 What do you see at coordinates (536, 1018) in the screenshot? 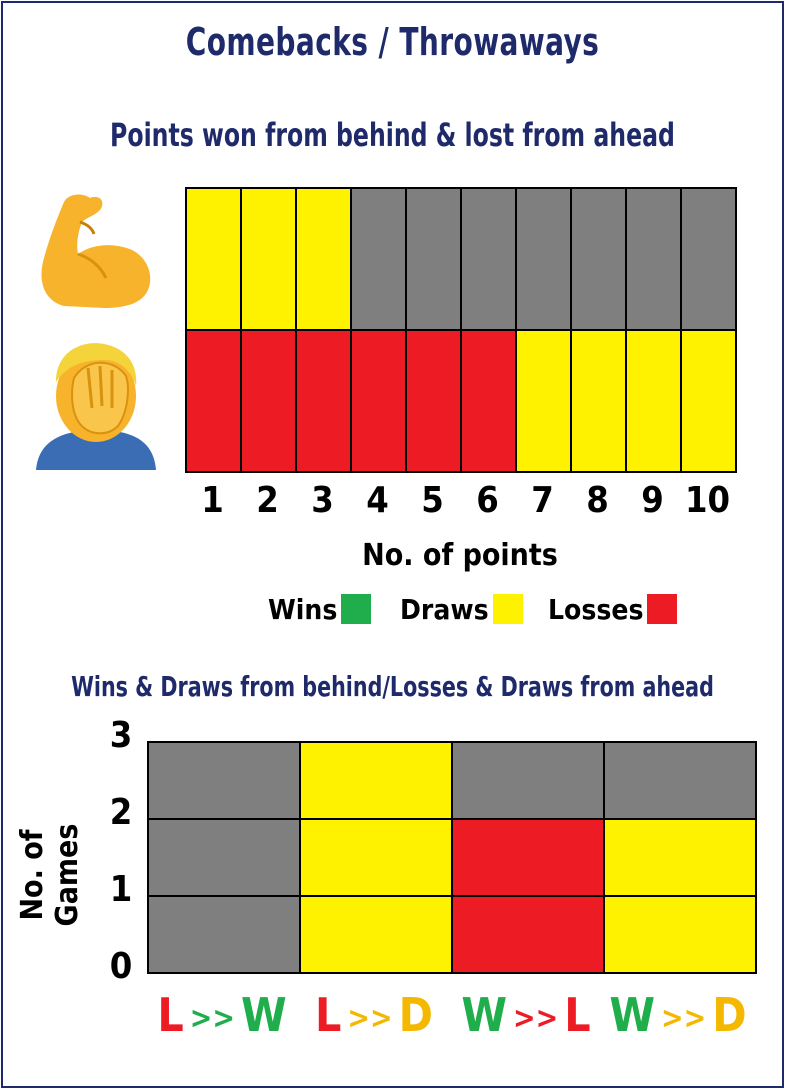
I see `chart2-category-2-arrow: >>` at bounding box center [536, 1018].